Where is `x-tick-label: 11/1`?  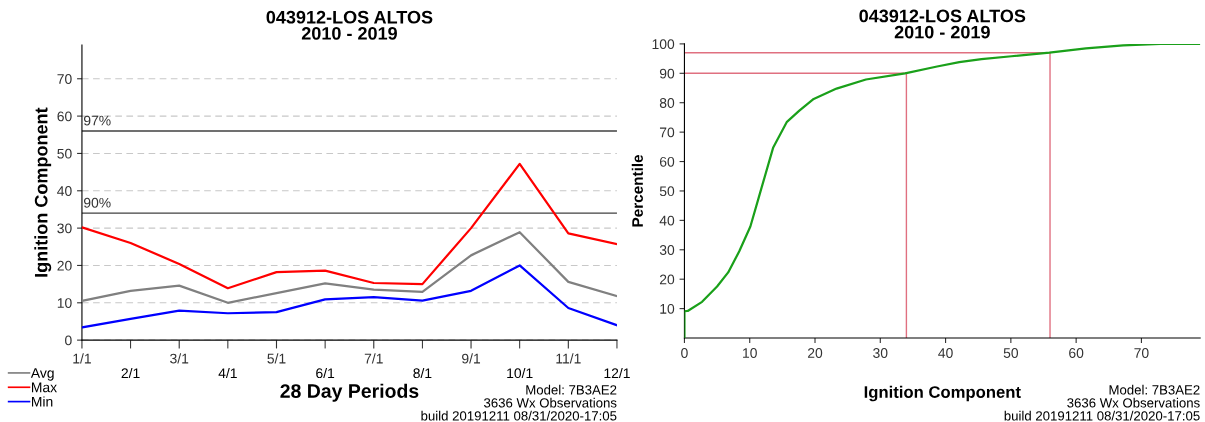 x-tick-label: 11/1 is located at coordinates (568, 358).